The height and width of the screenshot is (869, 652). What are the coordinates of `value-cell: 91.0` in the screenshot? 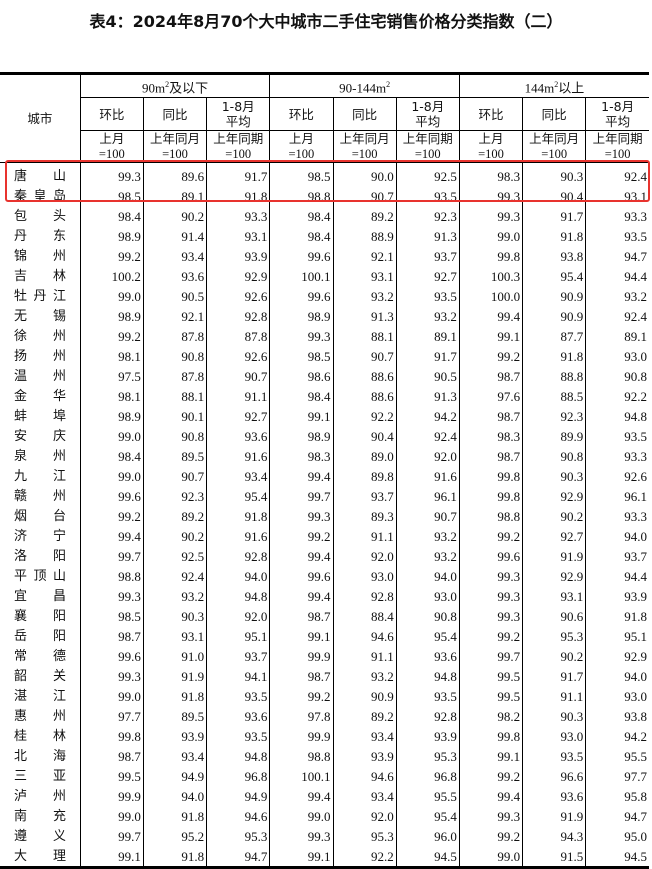 It's located at (174, 656).